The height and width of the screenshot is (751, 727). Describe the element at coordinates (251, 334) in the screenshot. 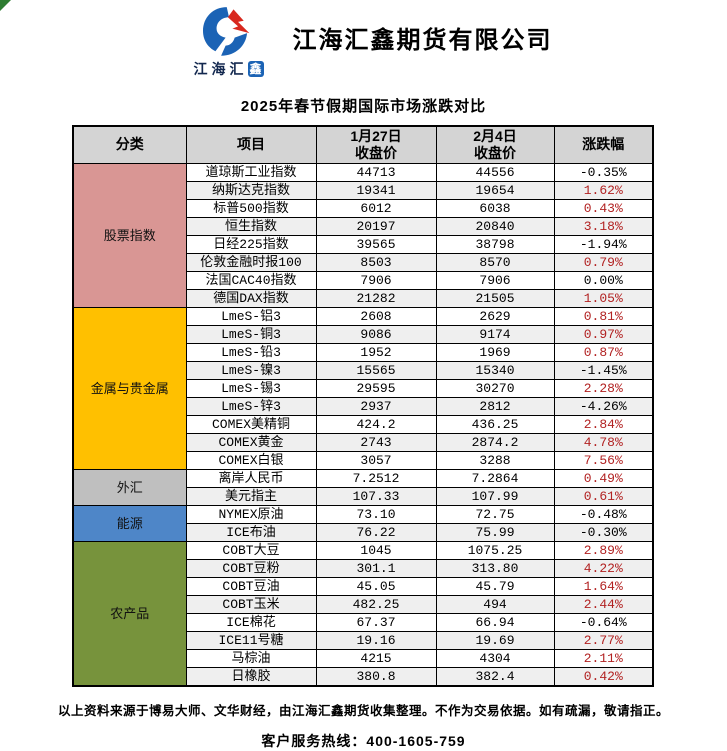

I see `item-cell: LmeS-铜3` at that location.